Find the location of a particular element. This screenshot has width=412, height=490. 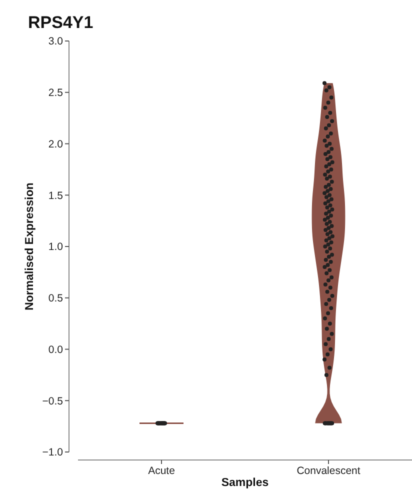

chart-title: RPS4Y1 is located at coordinates (61, 22).